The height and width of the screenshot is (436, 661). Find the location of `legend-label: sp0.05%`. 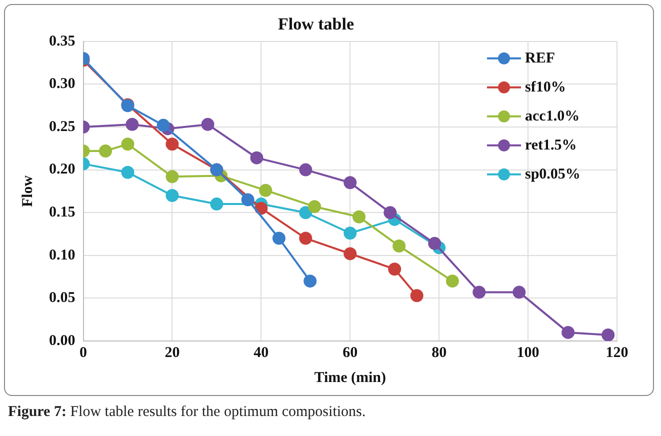

legend-label: sp0.05% is located at coordinates (552, 174).